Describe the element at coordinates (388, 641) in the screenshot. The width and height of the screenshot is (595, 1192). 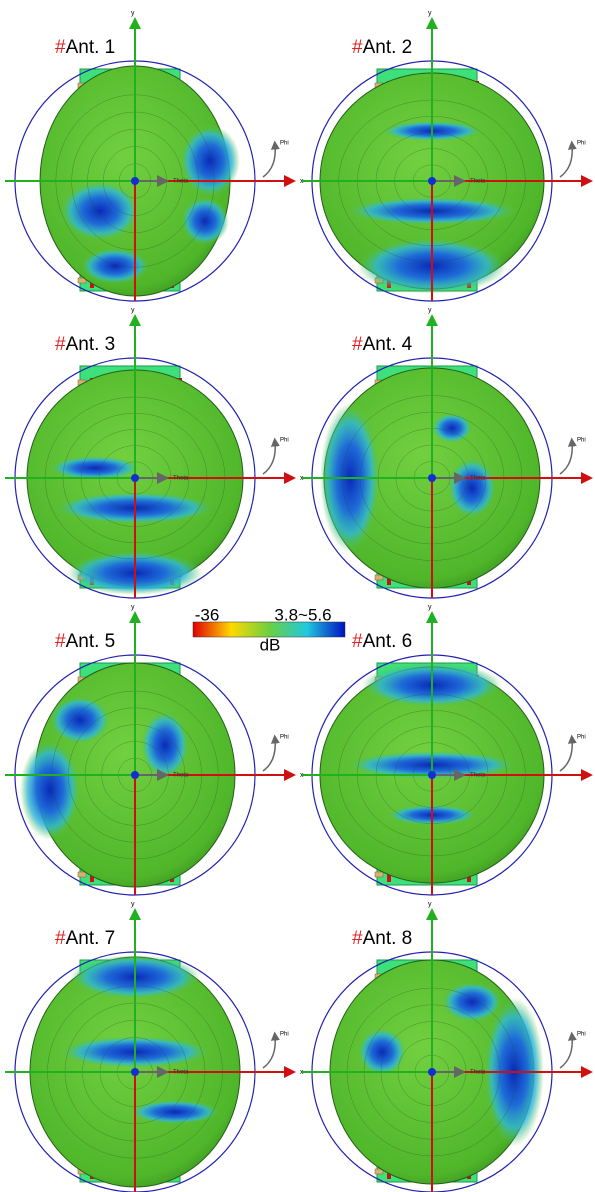
I see `title-name: Ant. 6` at that location.